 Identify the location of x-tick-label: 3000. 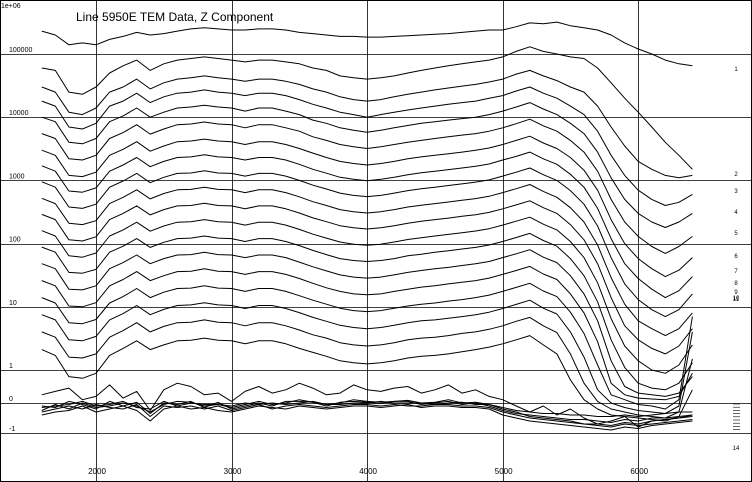
(233, 471).